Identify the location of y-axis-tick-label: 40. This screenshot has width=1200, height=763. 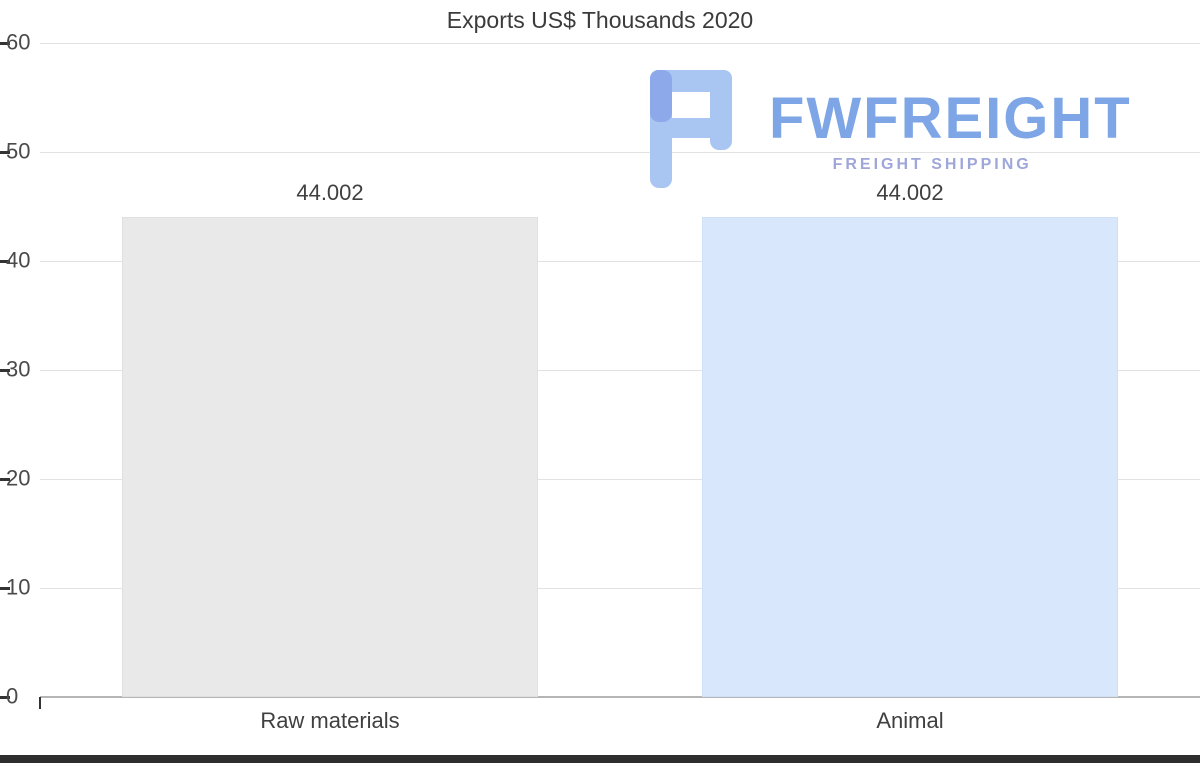
(18, 260).